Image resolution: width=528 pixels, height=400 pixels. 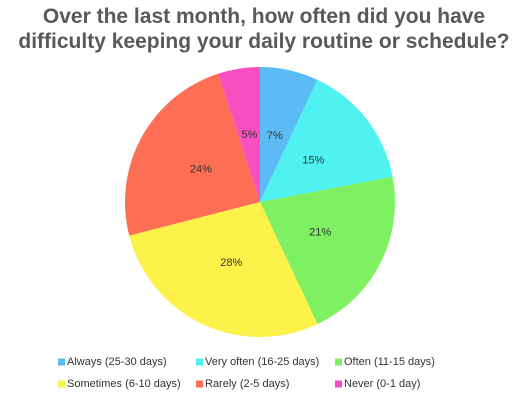 I want to click on data-label: 21%, so click(x=320, y=233).